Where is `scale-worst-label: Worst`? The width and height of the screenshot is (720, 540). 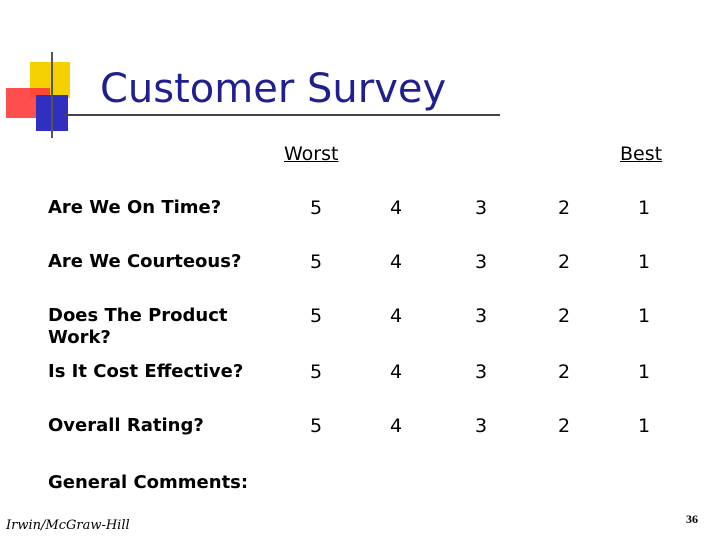
scale-worst-label: Worst is located at coordinates (311, 154).